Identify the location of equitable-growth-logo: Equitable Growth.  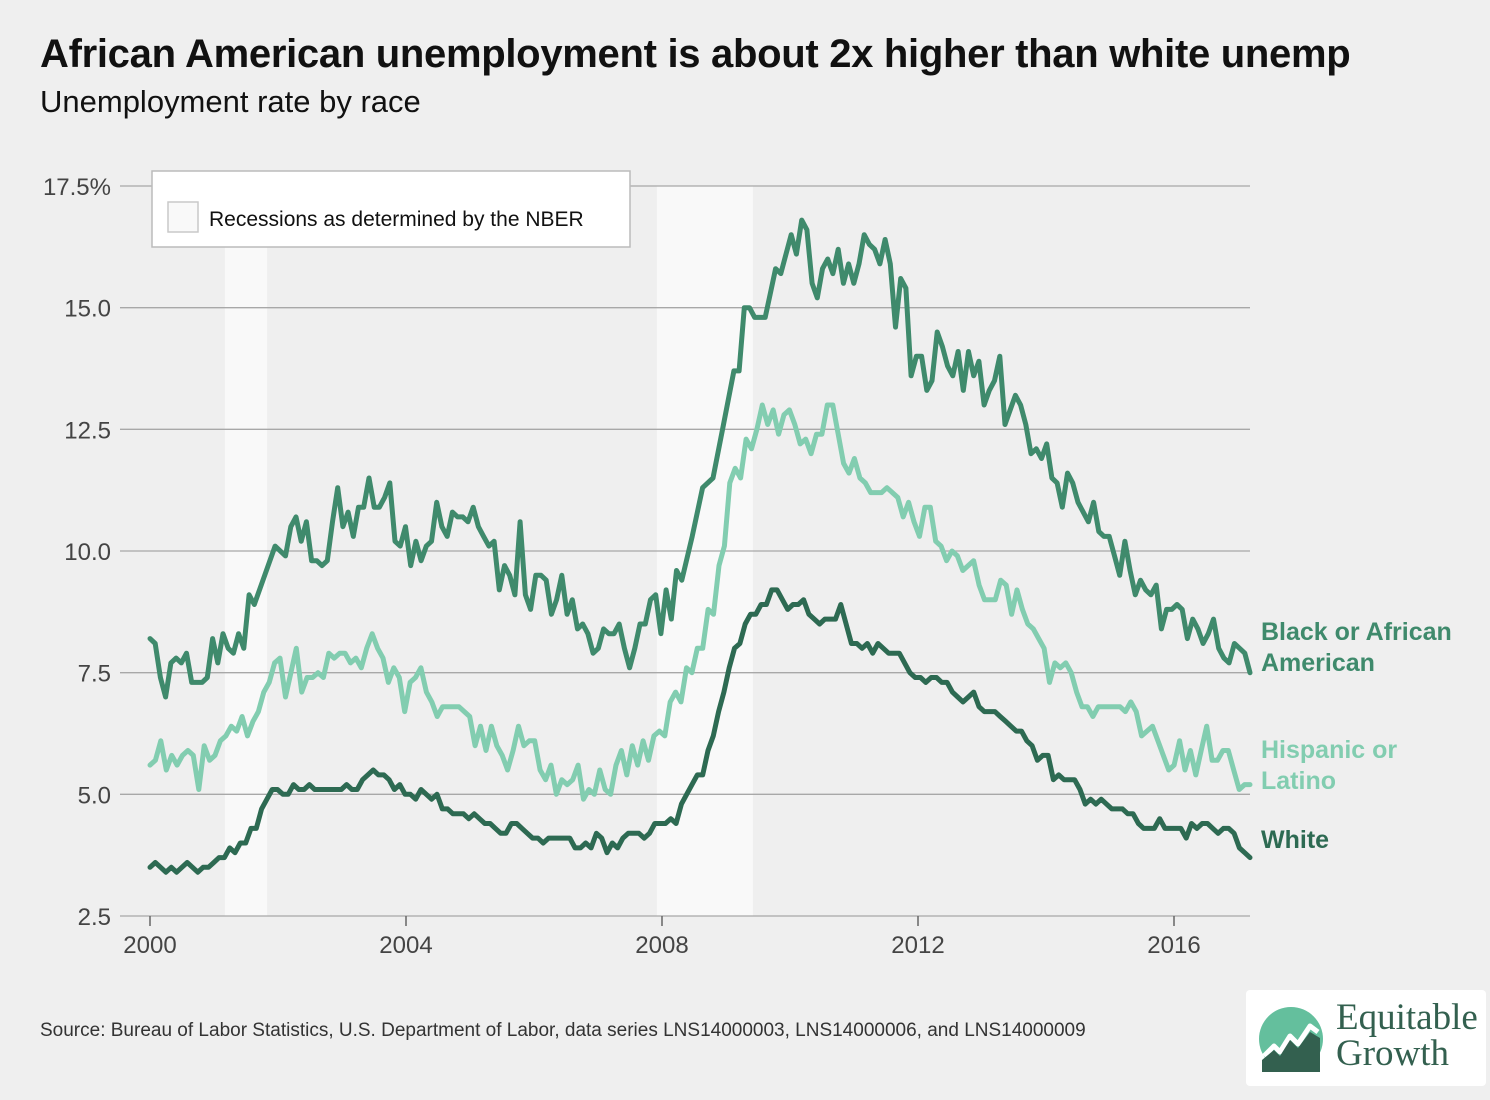
(1366, 1038).